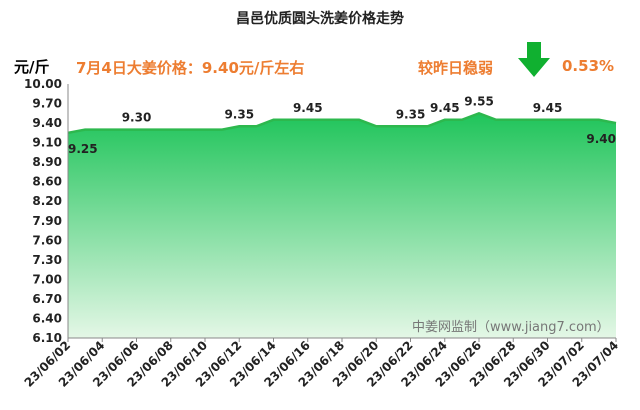  What do you see at coordinates (601, 139) in the screenshot?
I see `data-label: 9.40` at bounding box center [601, 139].